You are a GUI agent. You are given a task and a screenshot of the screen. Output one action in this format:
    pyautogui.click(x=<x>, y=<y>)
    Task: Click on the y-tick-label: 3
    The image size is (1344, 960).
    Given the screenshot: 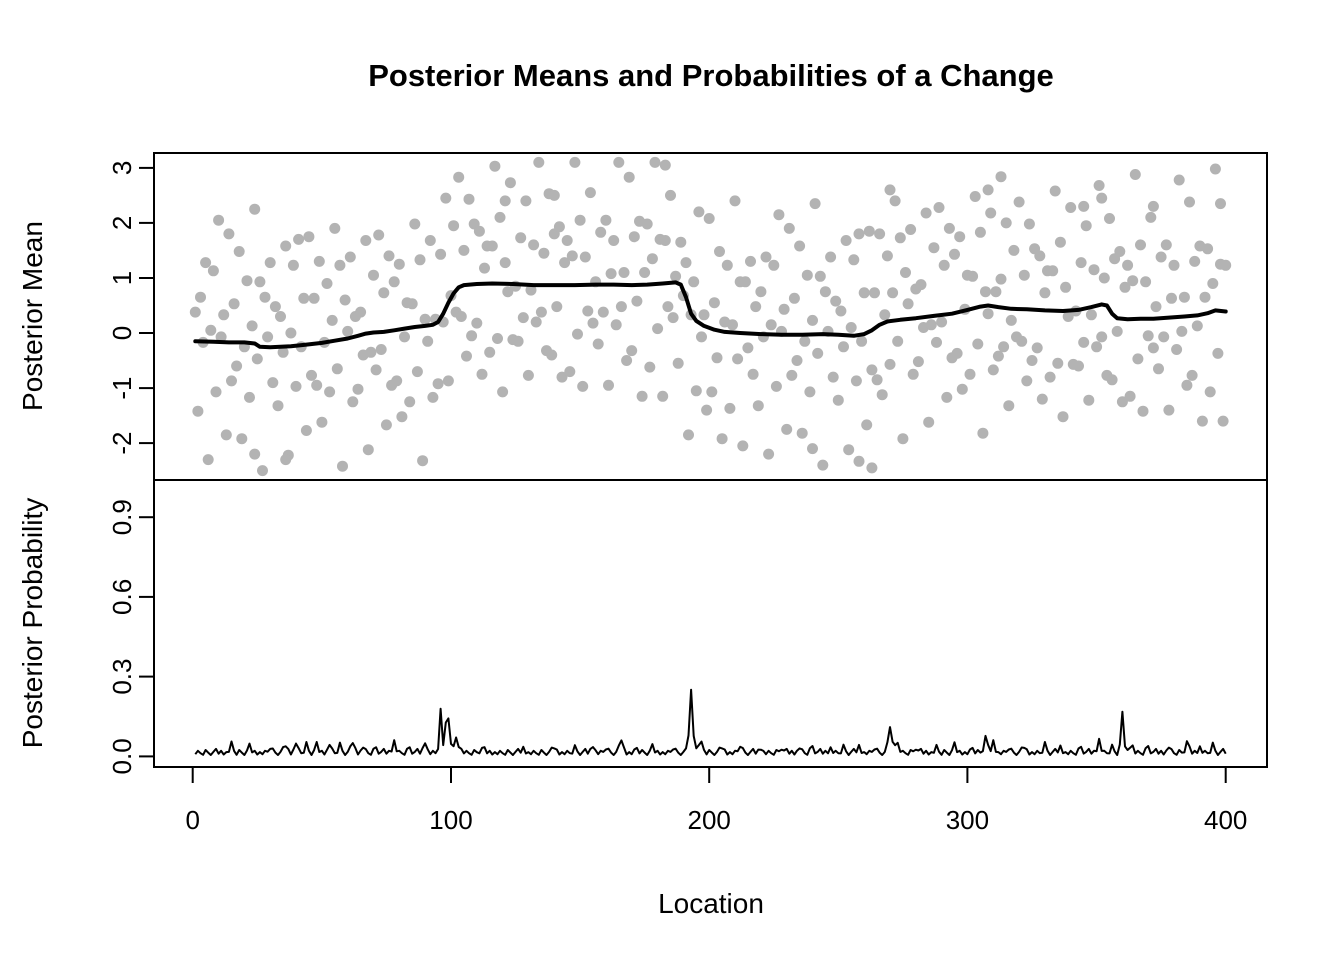 What is the action you would take?
    pyautogui.click(x=122, y=168)
    